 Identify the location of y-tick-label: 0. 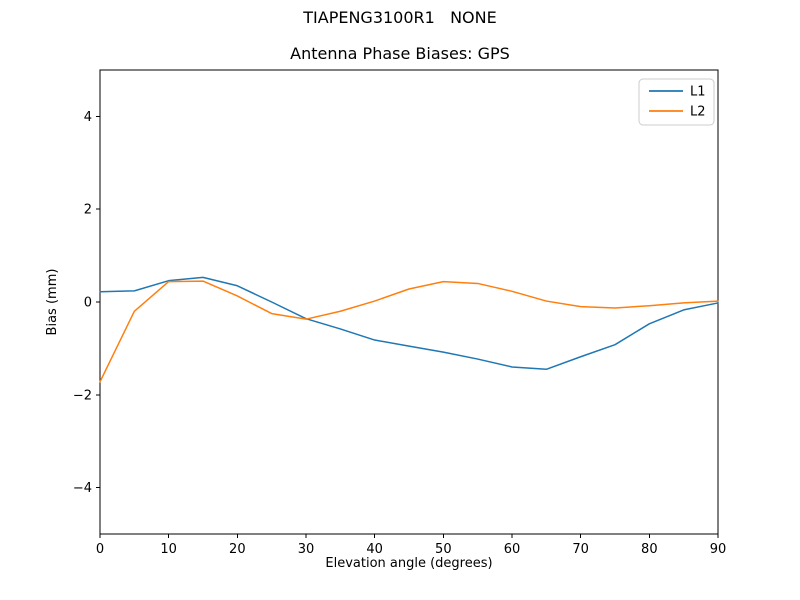
(88, 303).